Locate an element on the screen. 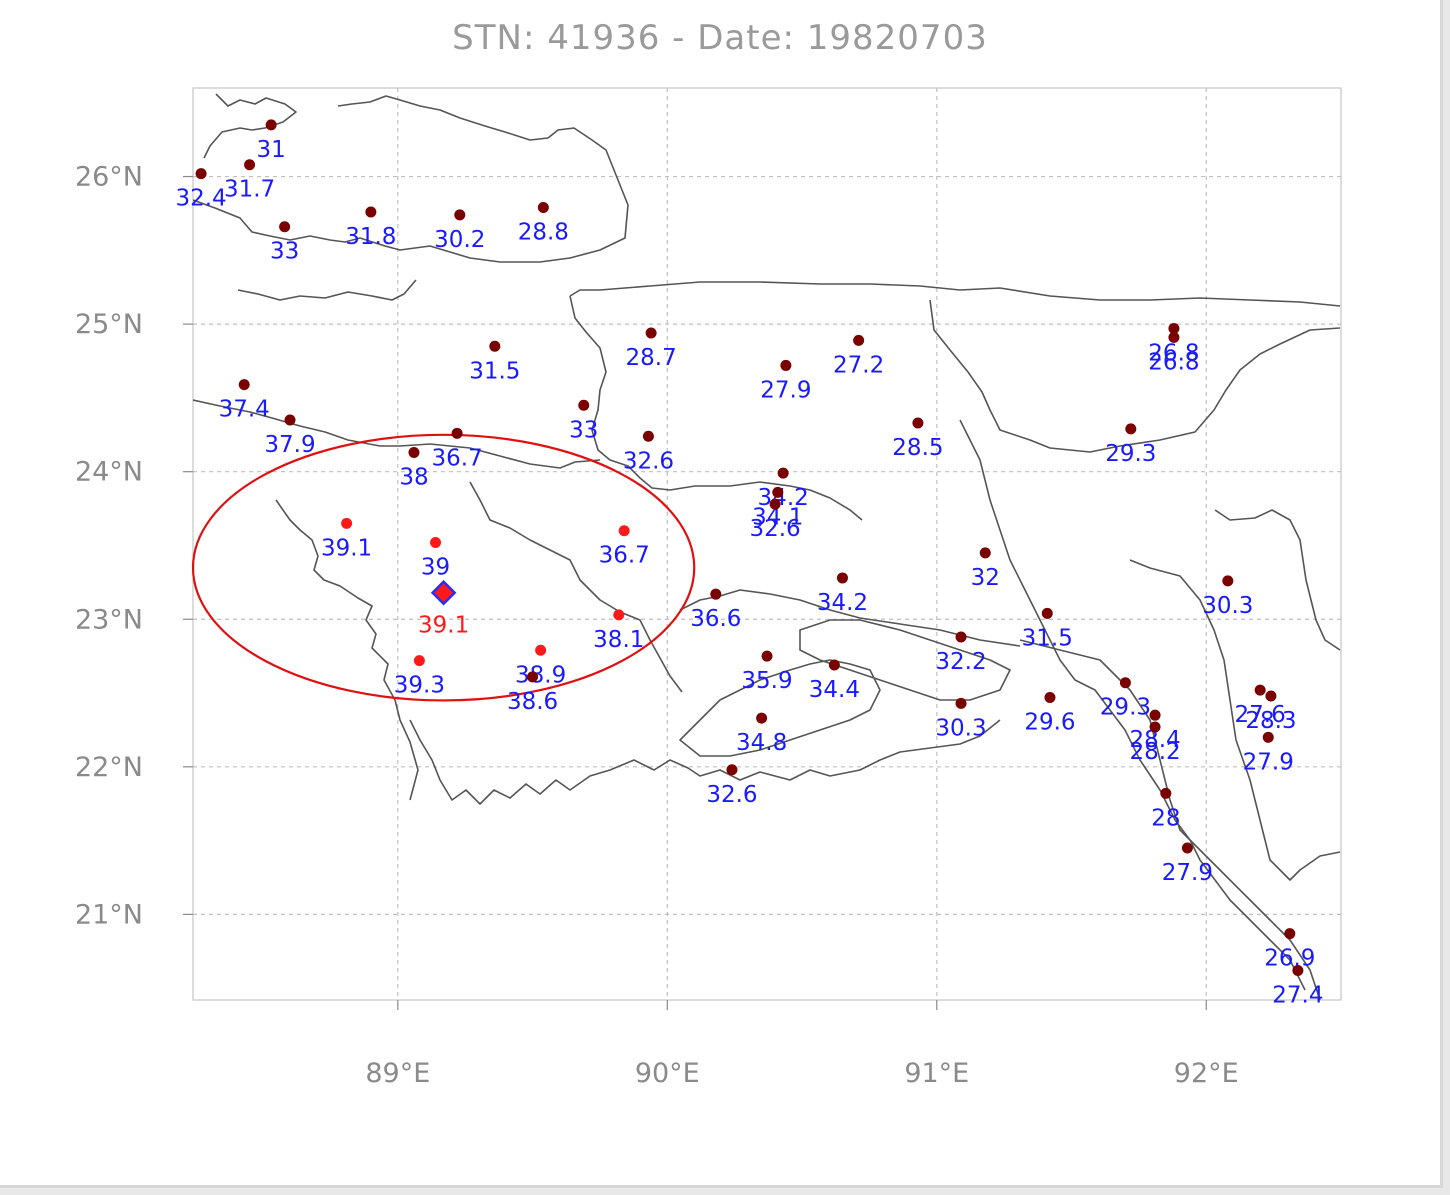 The width and height of the screenshot is (1450, 1195). station: 31 is located at coordinates (271, 141).